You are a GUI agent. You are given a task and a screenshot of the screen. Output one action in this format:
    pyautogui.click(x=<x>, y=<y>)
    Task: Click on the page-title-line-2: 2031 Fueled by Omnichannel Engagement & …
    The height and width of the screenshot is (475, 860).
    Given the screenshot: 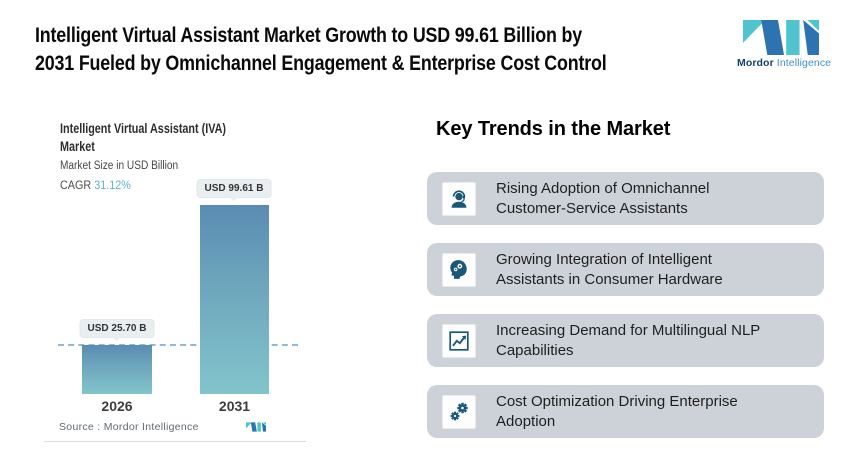 What is the action you would take?
    pyautogui.click(x=321, y=63)
    